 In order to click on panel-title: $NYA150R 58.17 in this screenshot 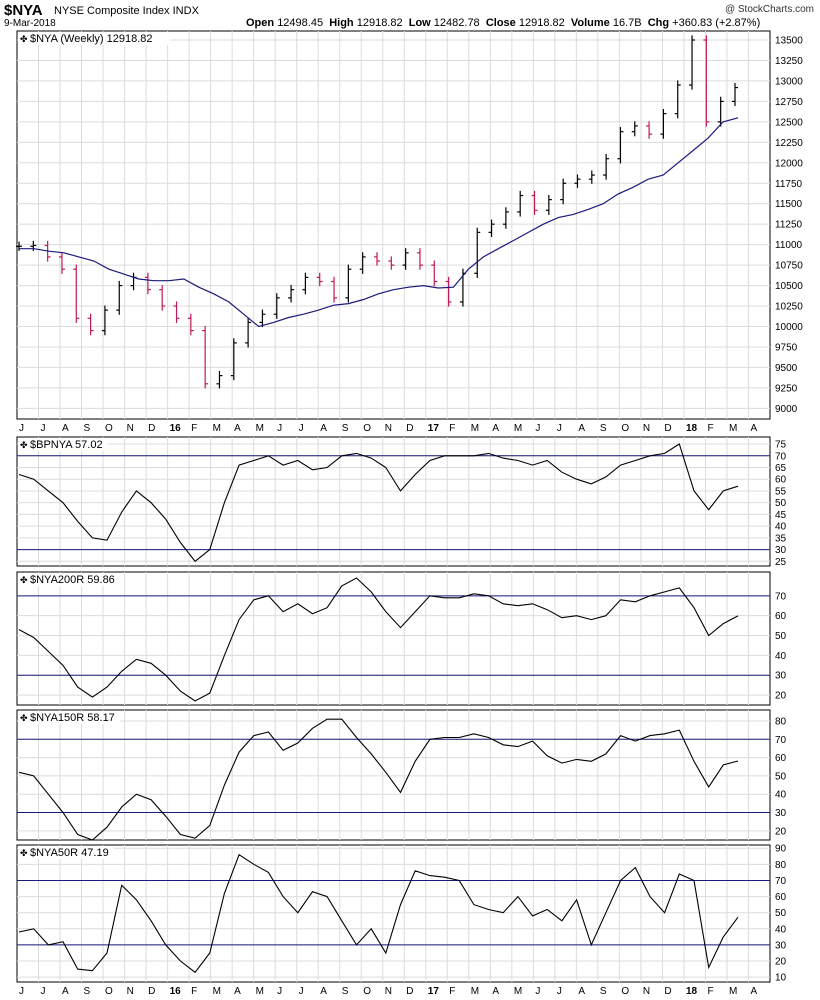, I will do `click(72, 718)`.